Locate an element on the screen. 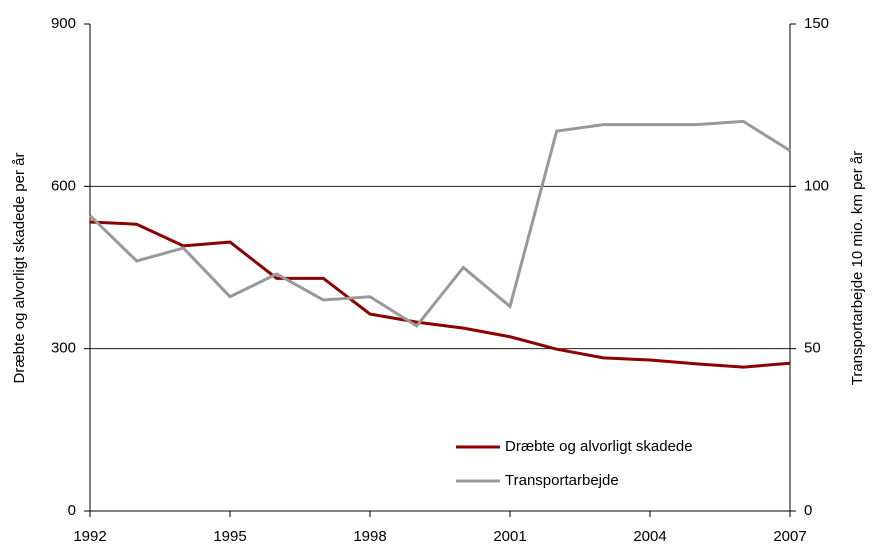 This screenshot has height=554, width=872. y2-axis-label: Transportarbejde 10 mio. km per år is located at coordinates (857, 268).